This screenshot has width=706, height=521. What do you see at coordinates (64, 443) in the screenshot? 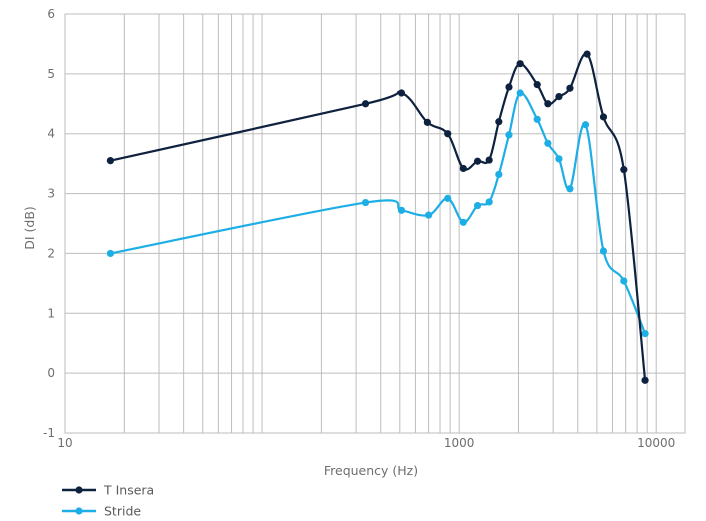
I see `x-tick-label: 10` at bounding box center [64, 443].